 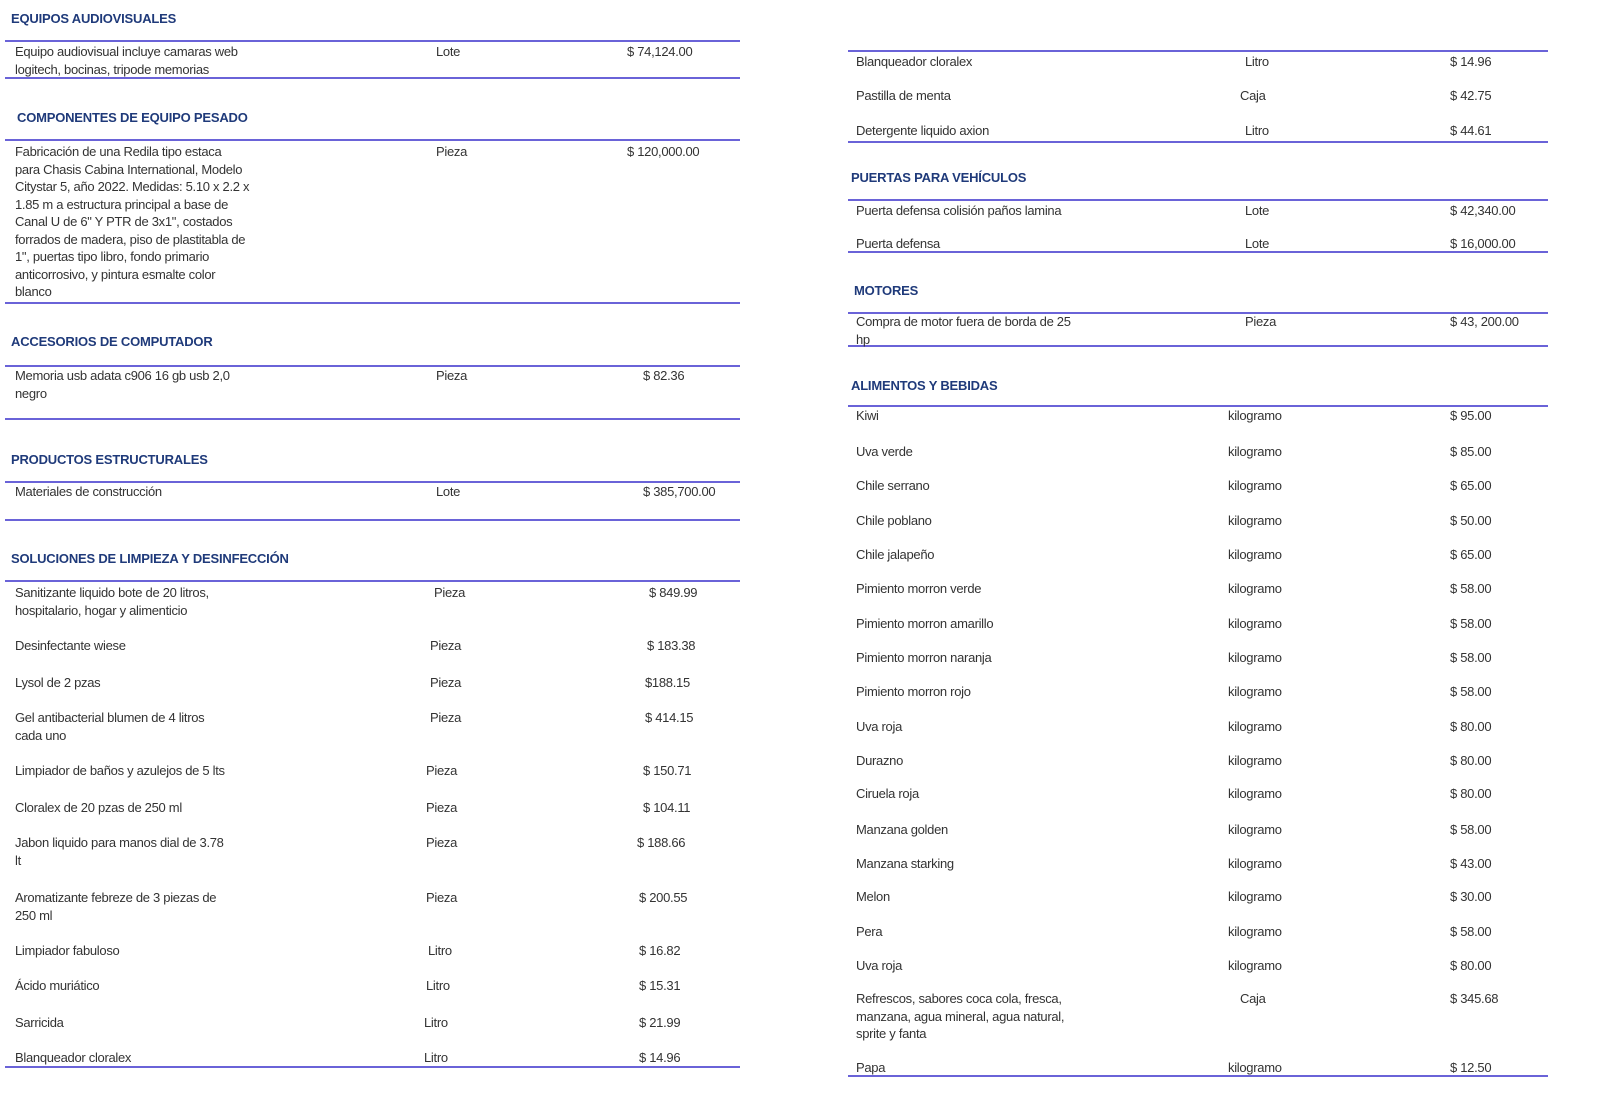 What do you see at coordinates (923, 130) in the screenshot?
I see `item-description: Detergente liquido axion` at bounding box center [923, 130].